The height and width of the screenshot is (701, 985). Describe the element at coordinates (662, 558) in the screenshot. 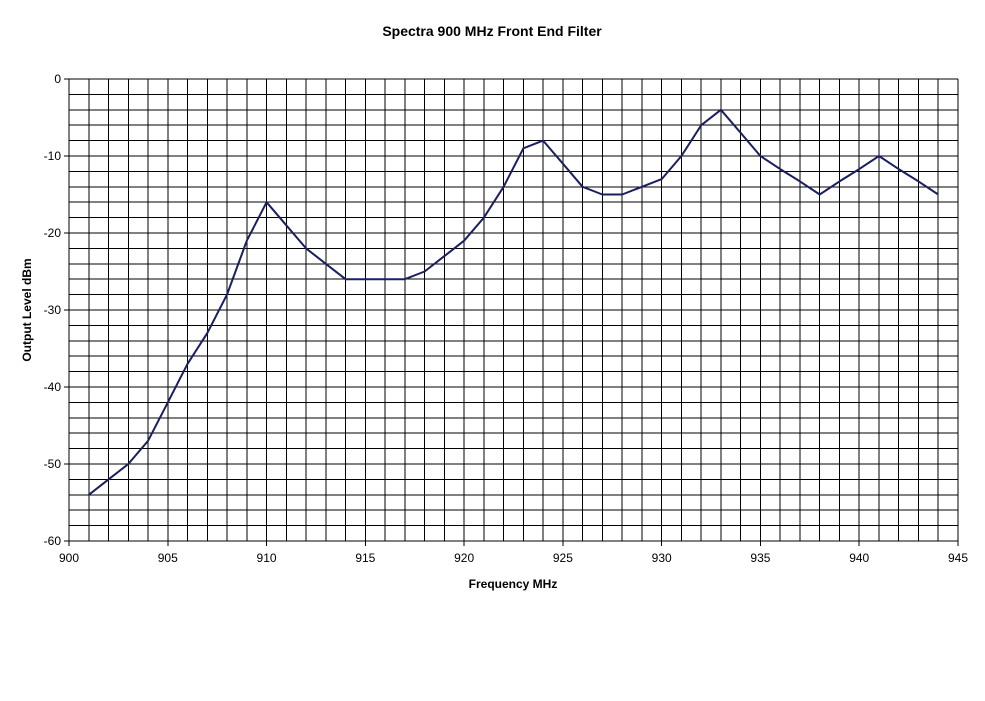

I see `x-tick-label: 930` at that location.